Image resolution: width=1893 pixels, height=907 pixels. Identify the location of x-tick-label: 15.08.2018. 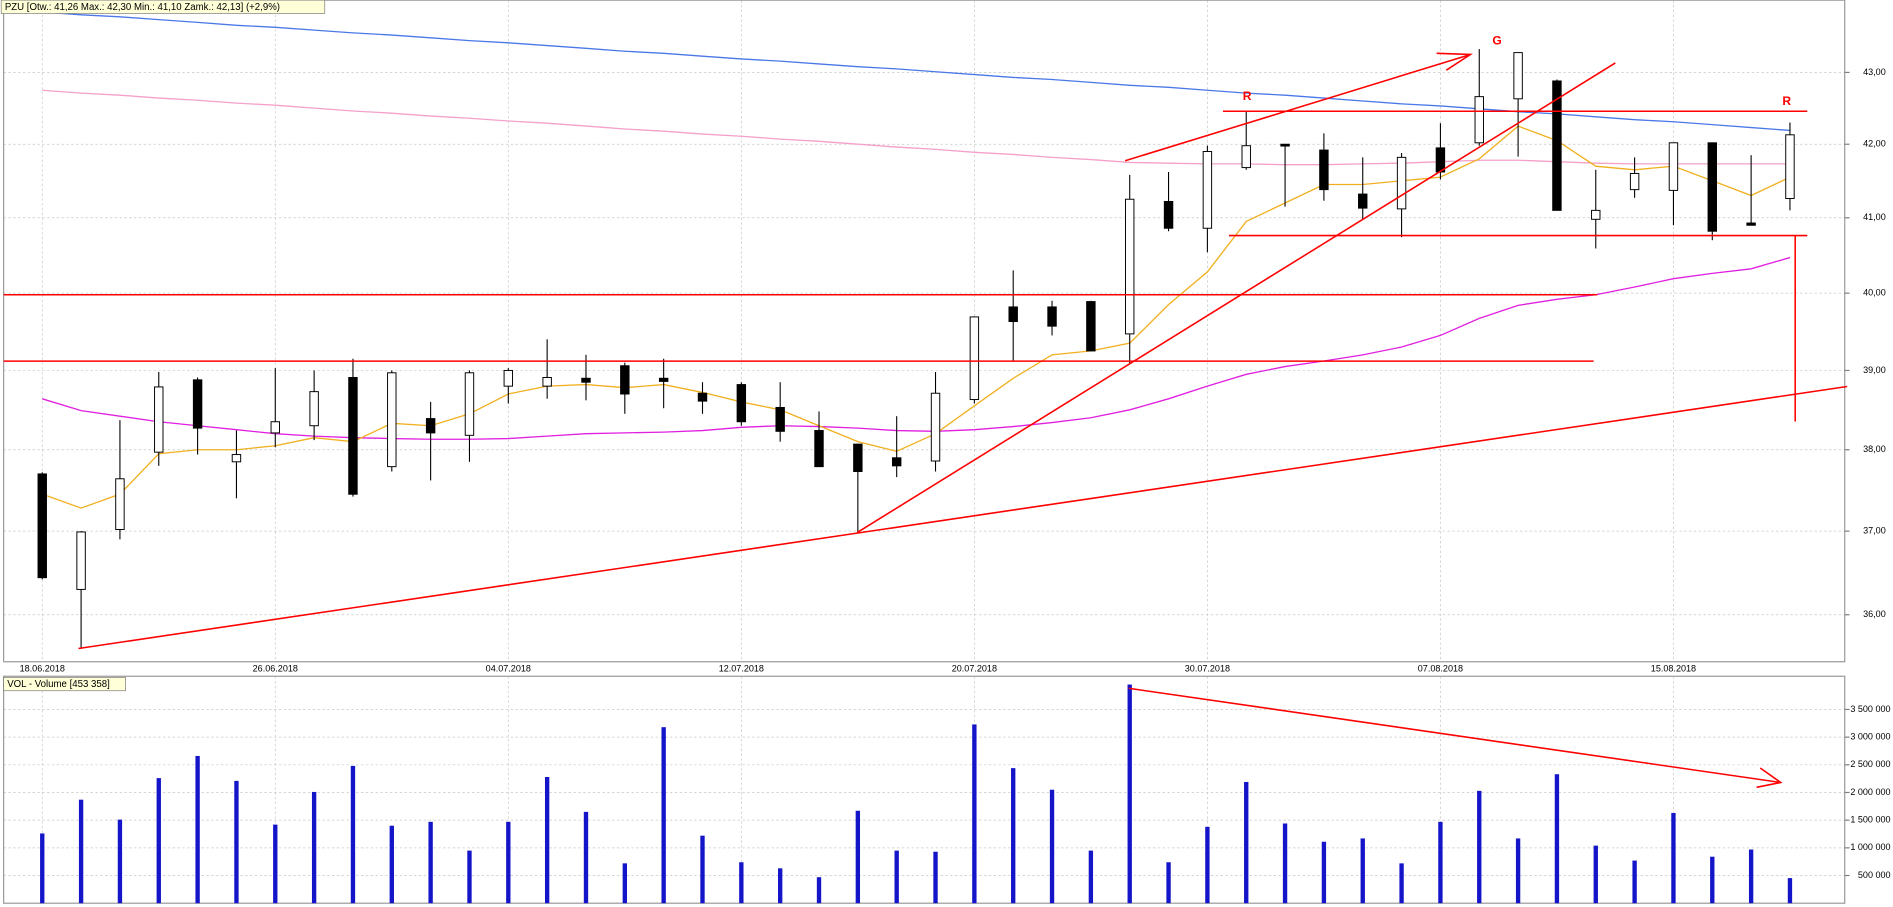
(1673, 668).